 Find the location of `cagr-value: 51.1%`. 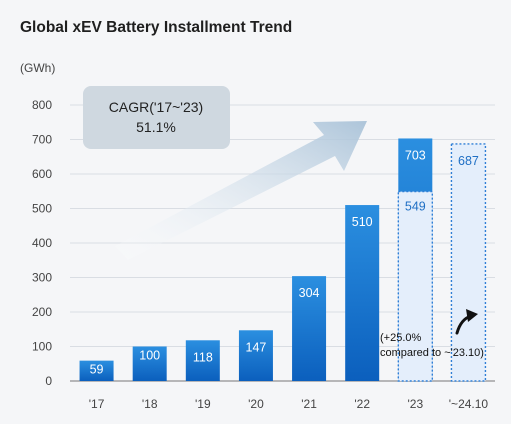

cagr-value: 51.1% is located at coordinates (156, 127).